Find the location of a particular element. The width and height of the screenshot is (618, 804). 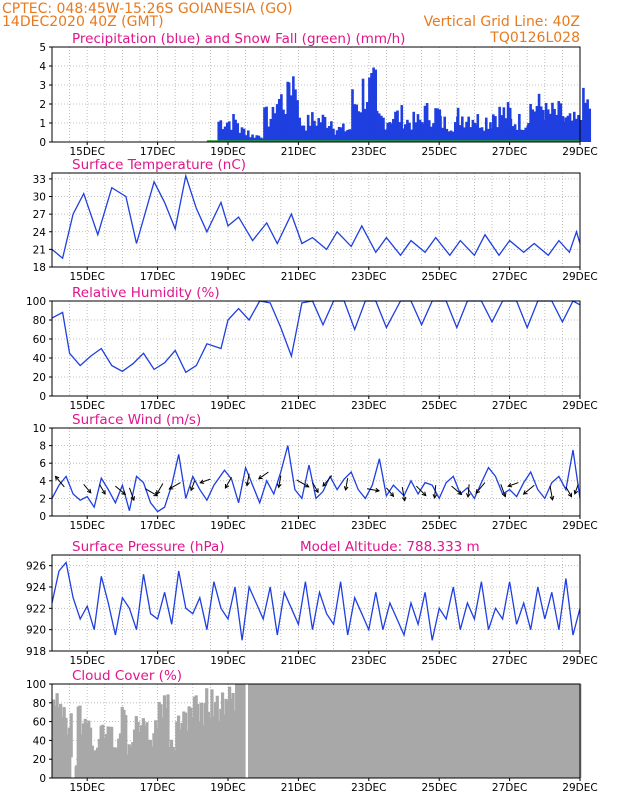

y-tick-label: 0 is located at coordinates (42, 779).